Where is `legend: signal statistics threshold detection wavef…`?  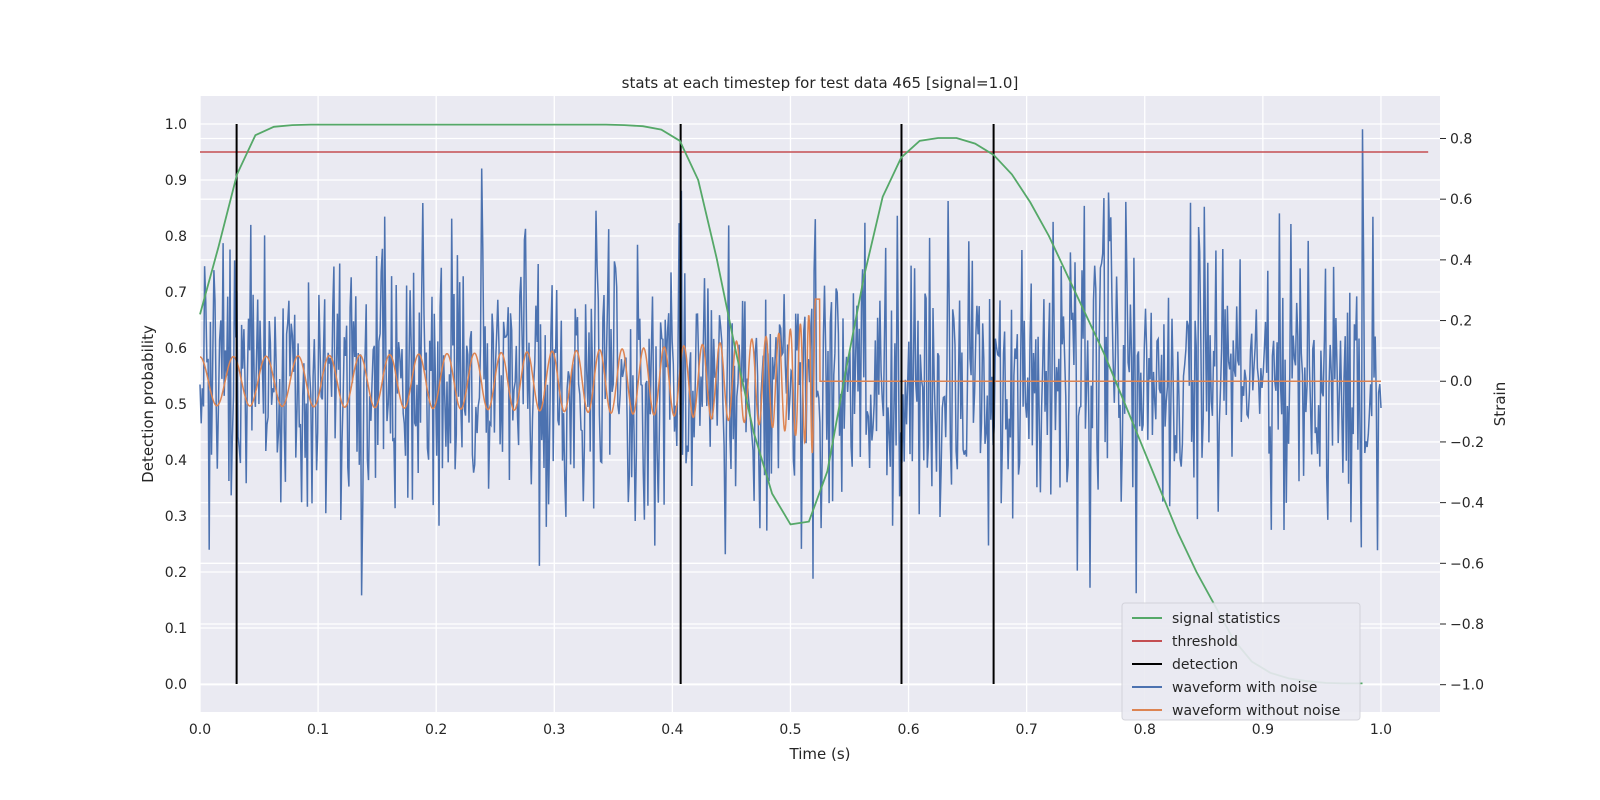 legend: signal statistics threshold detection wavef… is located at coordinates (1241, 661).